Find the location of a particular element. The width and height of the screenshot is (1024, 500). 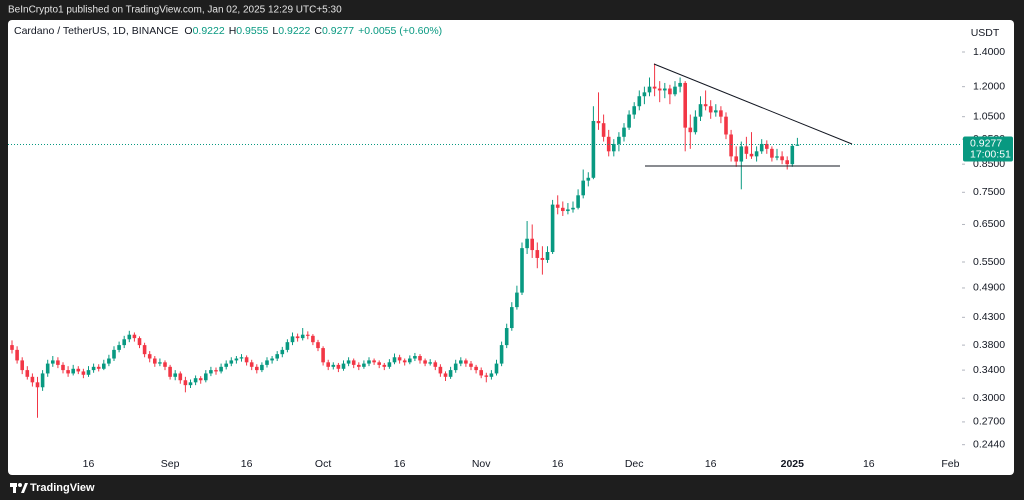

x-tick-label: Sep is located at coordinates (170, 464).